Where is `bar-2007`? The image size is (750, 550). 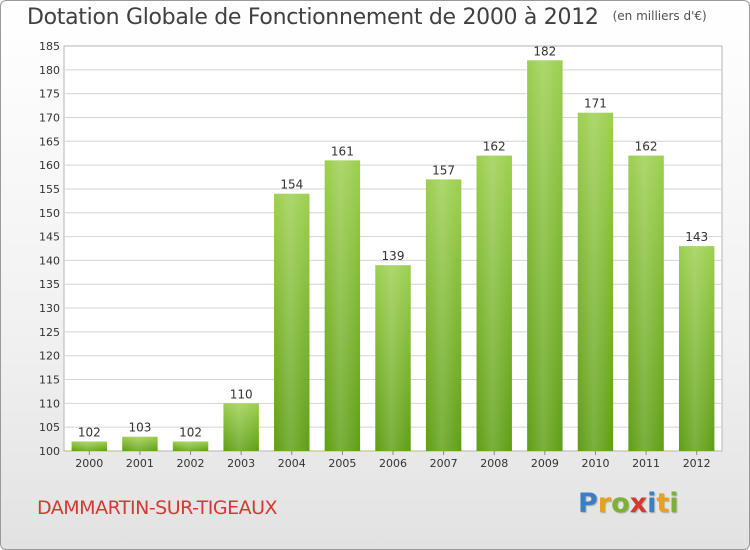 bar-2007 is located at coordinates (443, 315).